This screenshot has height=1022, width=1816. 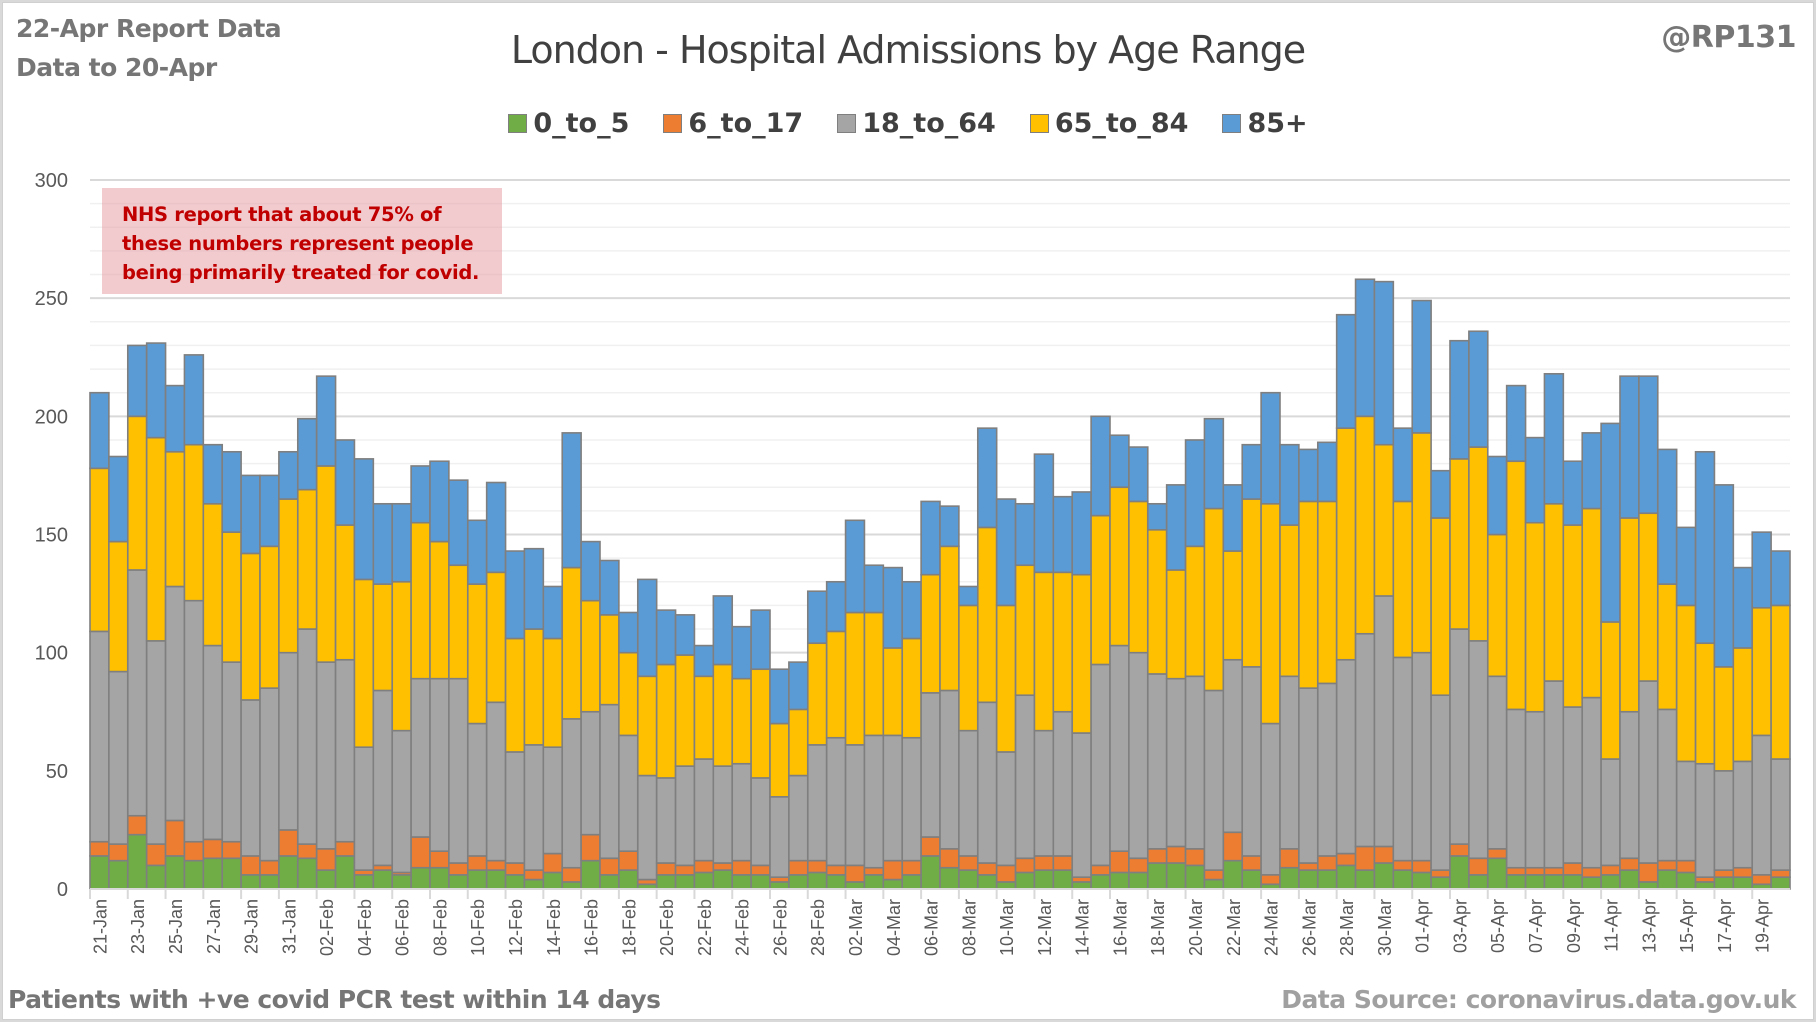 What do you see at coordinates (1612, 925) in the screenshot?
I see `x-tick-label: 11-Apr` at bounding box center [1612, 925].